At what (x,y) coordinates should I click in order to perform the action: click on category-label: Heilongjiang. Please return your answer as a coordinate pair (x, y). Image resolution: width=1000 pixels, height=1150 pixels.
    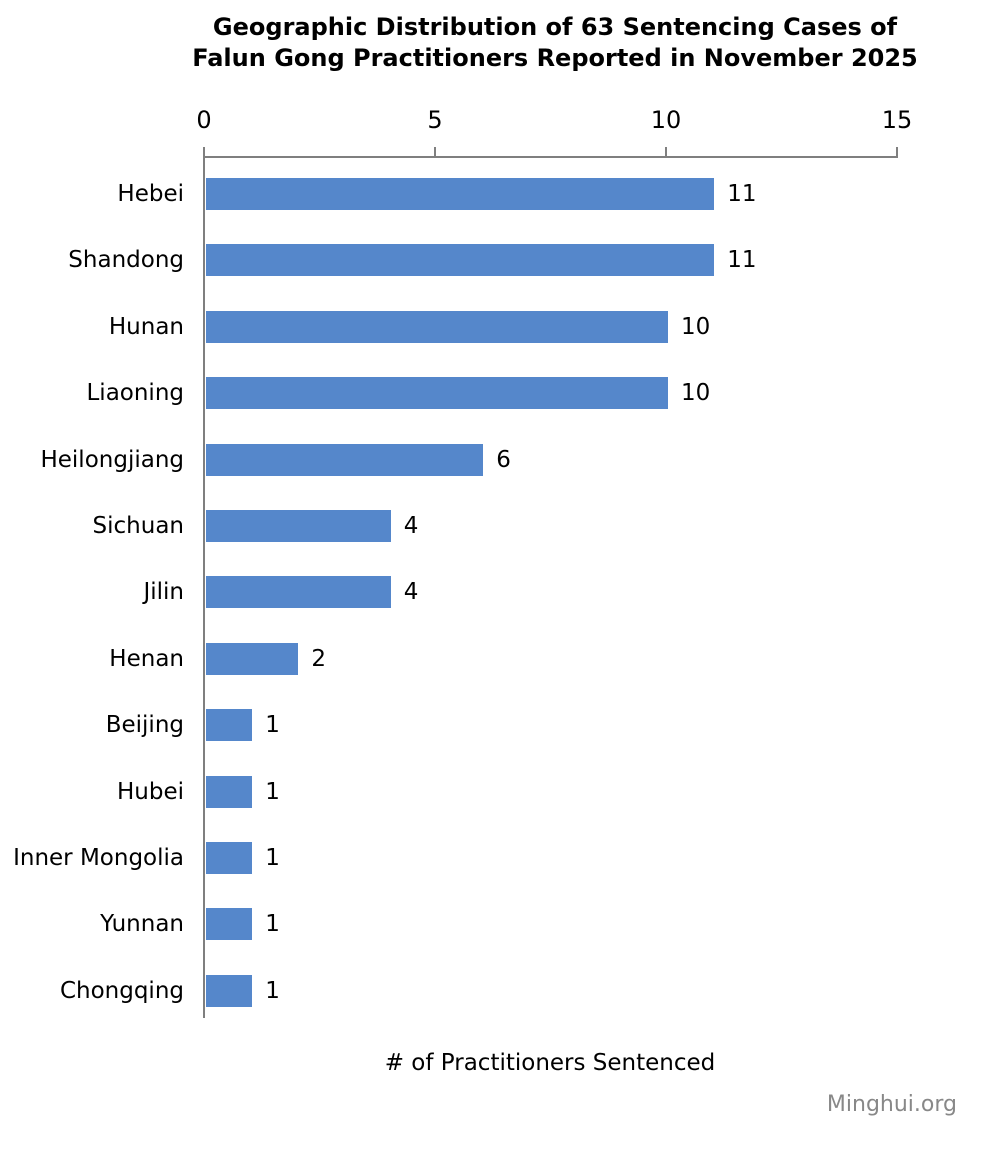
    Looking at the image, I should click on (112, 459).